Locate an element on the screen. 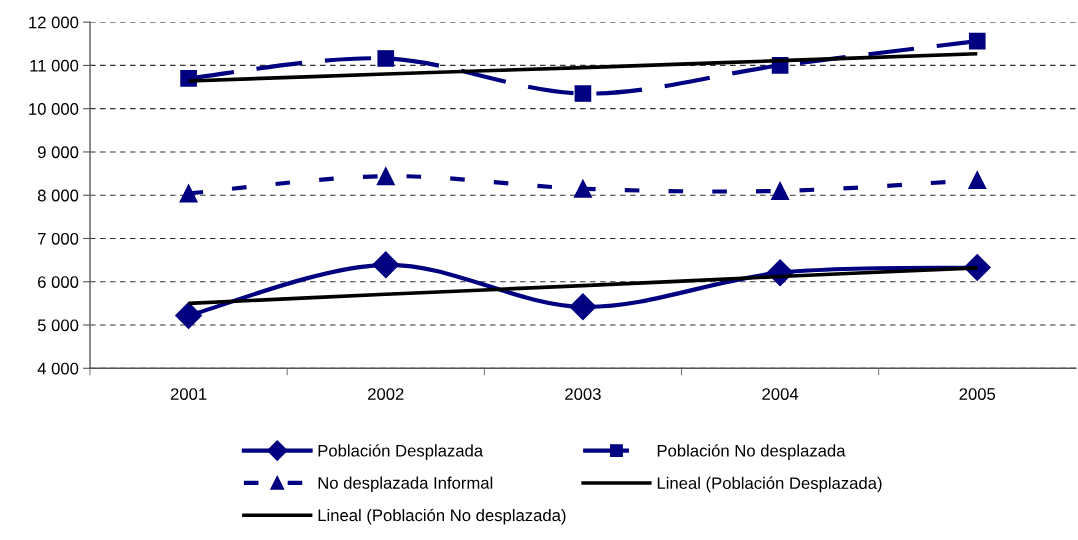 This screenshot has width=1078, height=540. x-tick-label: 2003 is located at coordinates (583, 394).